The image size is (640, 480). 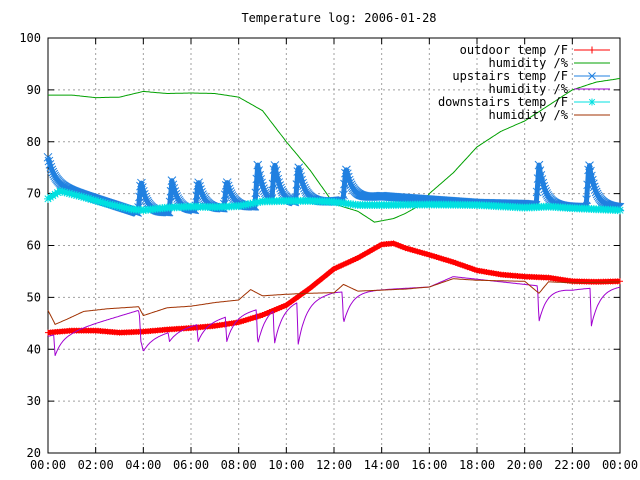 What do you see at coordinates (239, 465) in the screenshot?
I see `x-tick-label: 08:00` at bounding box center [239, 465].